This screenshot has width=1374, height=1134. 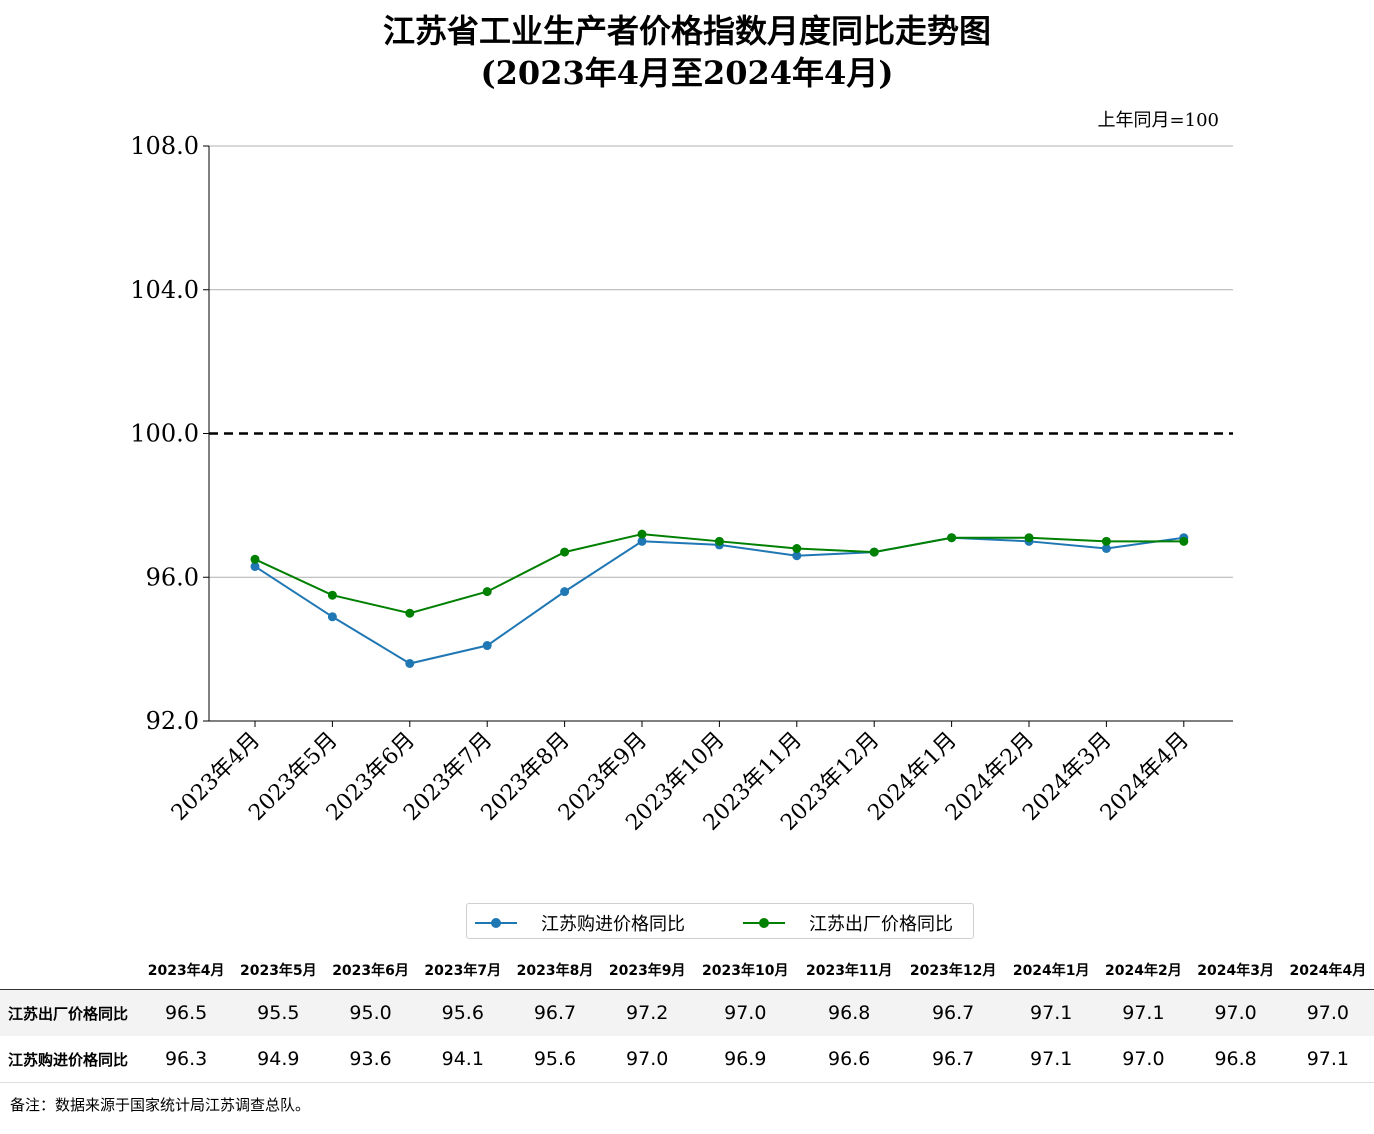 What do you see at coordinates (1158, 120) in the screenshot?
I see `unit-note: 上年同月=100` at bounding box center [1158, 120].